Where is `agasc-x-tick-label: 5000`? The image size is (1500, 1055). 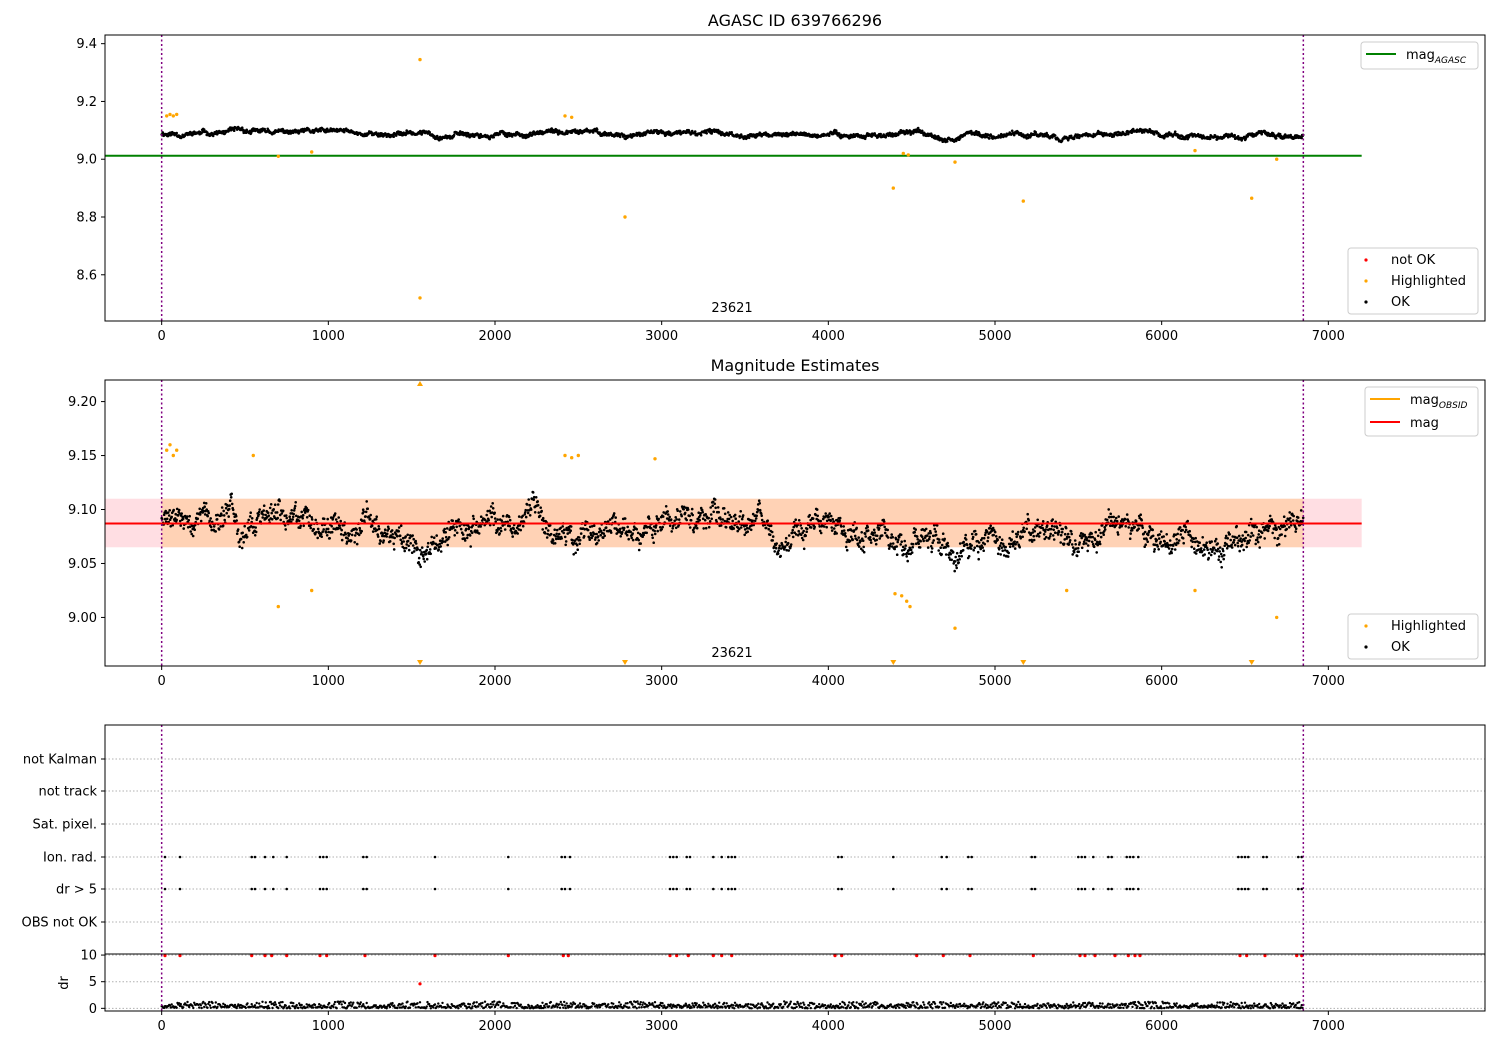 agasc-x-tick-label: 5000 is located at coordinates (994, 336).